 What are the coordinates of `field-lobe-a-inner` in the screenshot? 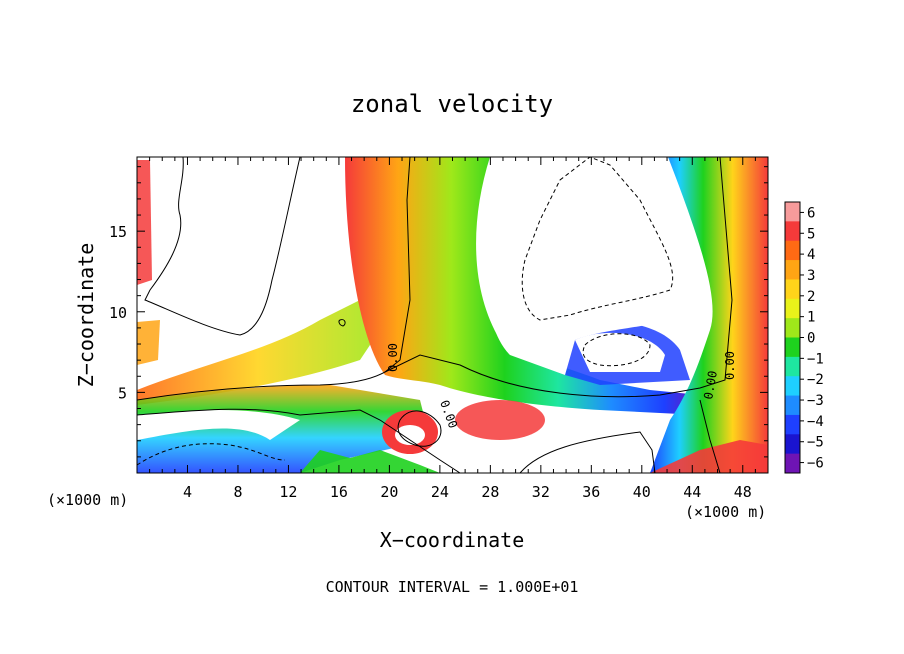 It's located at (410, 435).